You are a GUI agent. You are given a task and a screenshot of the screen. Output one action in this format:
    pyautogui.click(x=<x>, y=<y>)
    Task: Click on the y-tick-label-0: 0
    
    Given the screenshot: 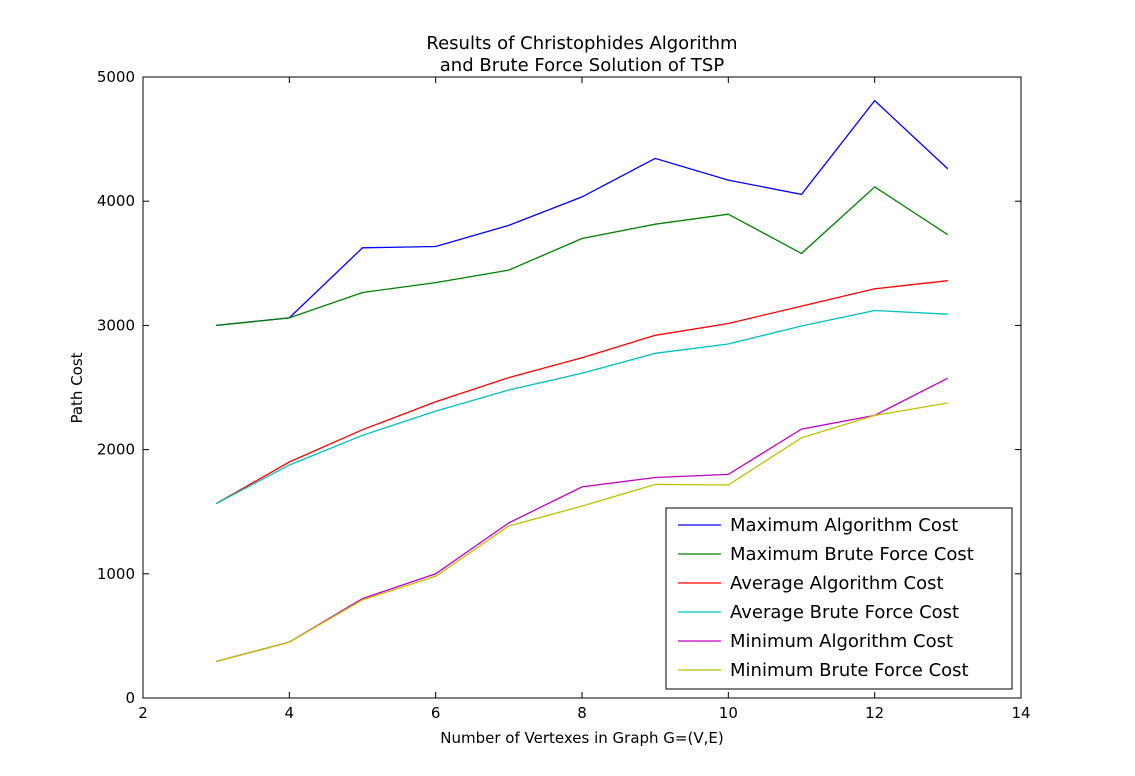 What is the action you would take?
    pyautogui.click(x=130, y=698)
    